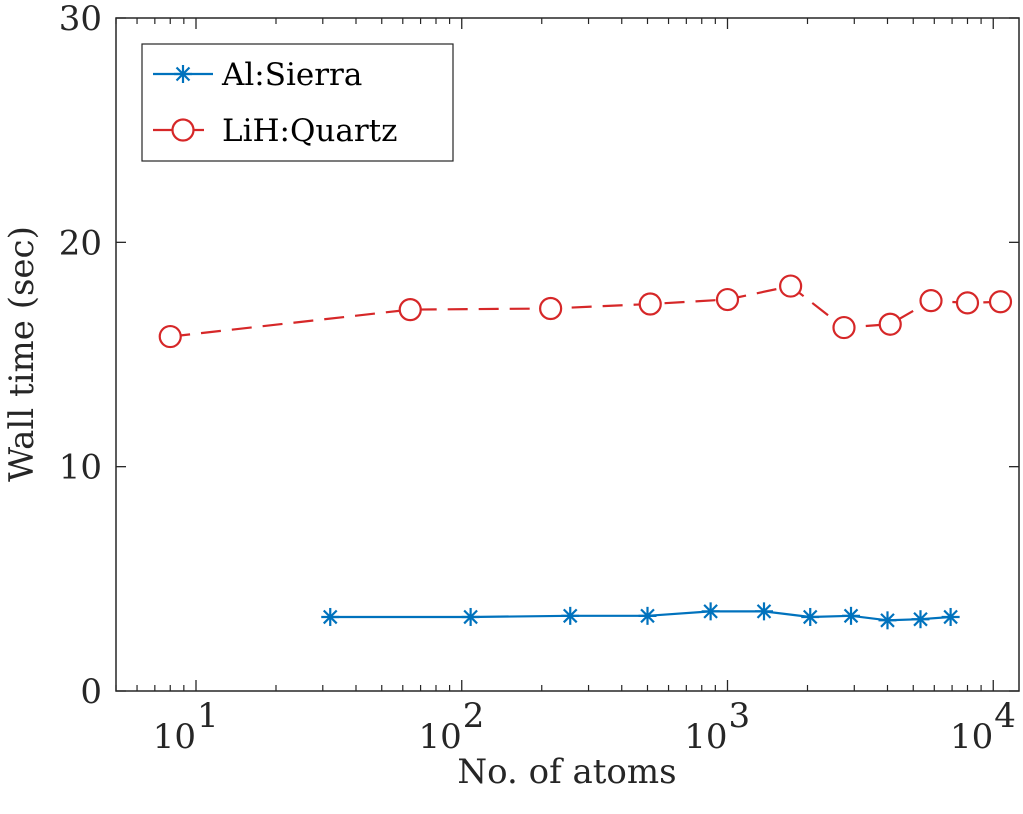  I want to click on x-tick-exponent: 1, so click(208, 716).